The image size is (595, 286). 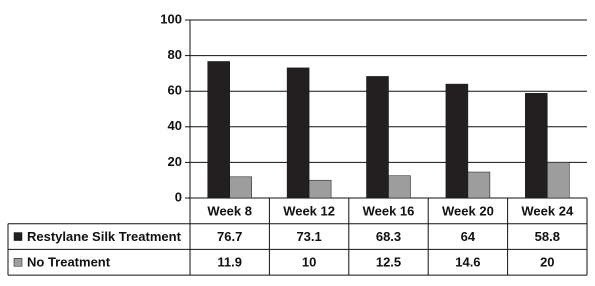 What do you see at coordinates (547, 236) in the screenshot?
I see `table-value: 58.8` at bounding box center [547, 236].